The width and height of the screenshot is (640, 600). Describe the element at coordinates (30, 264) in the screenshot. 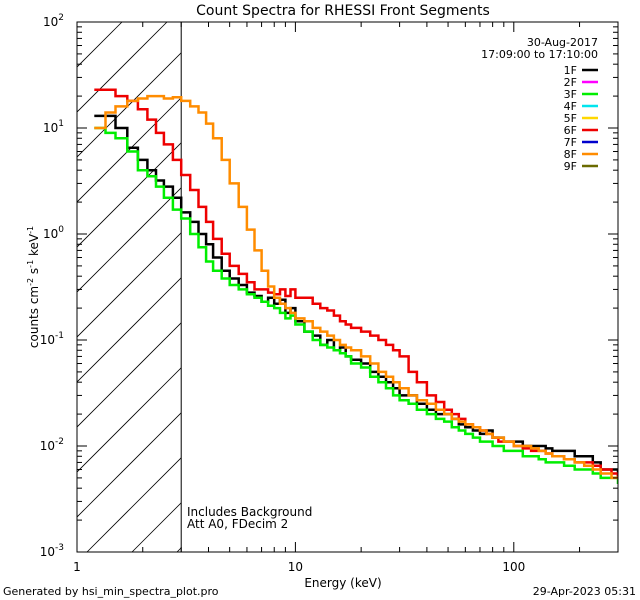

I see `y-label-exp2: -1` at that location.